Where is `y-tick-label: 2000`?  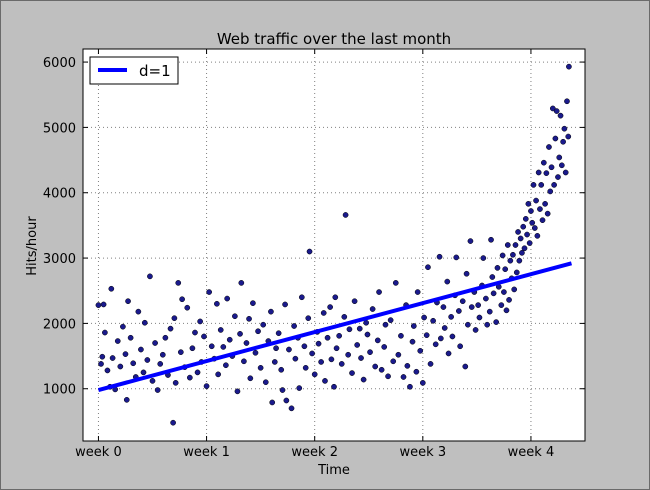
y-tick-label: 2000 is located at coordinates (59, 324).